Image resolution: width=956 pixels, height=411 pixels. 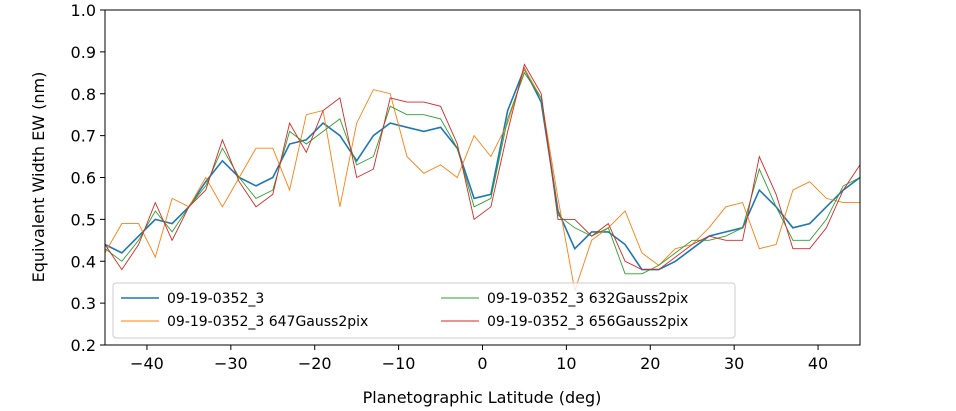 I want to click on x-tick-label: 0, so click(x=482, y=363).